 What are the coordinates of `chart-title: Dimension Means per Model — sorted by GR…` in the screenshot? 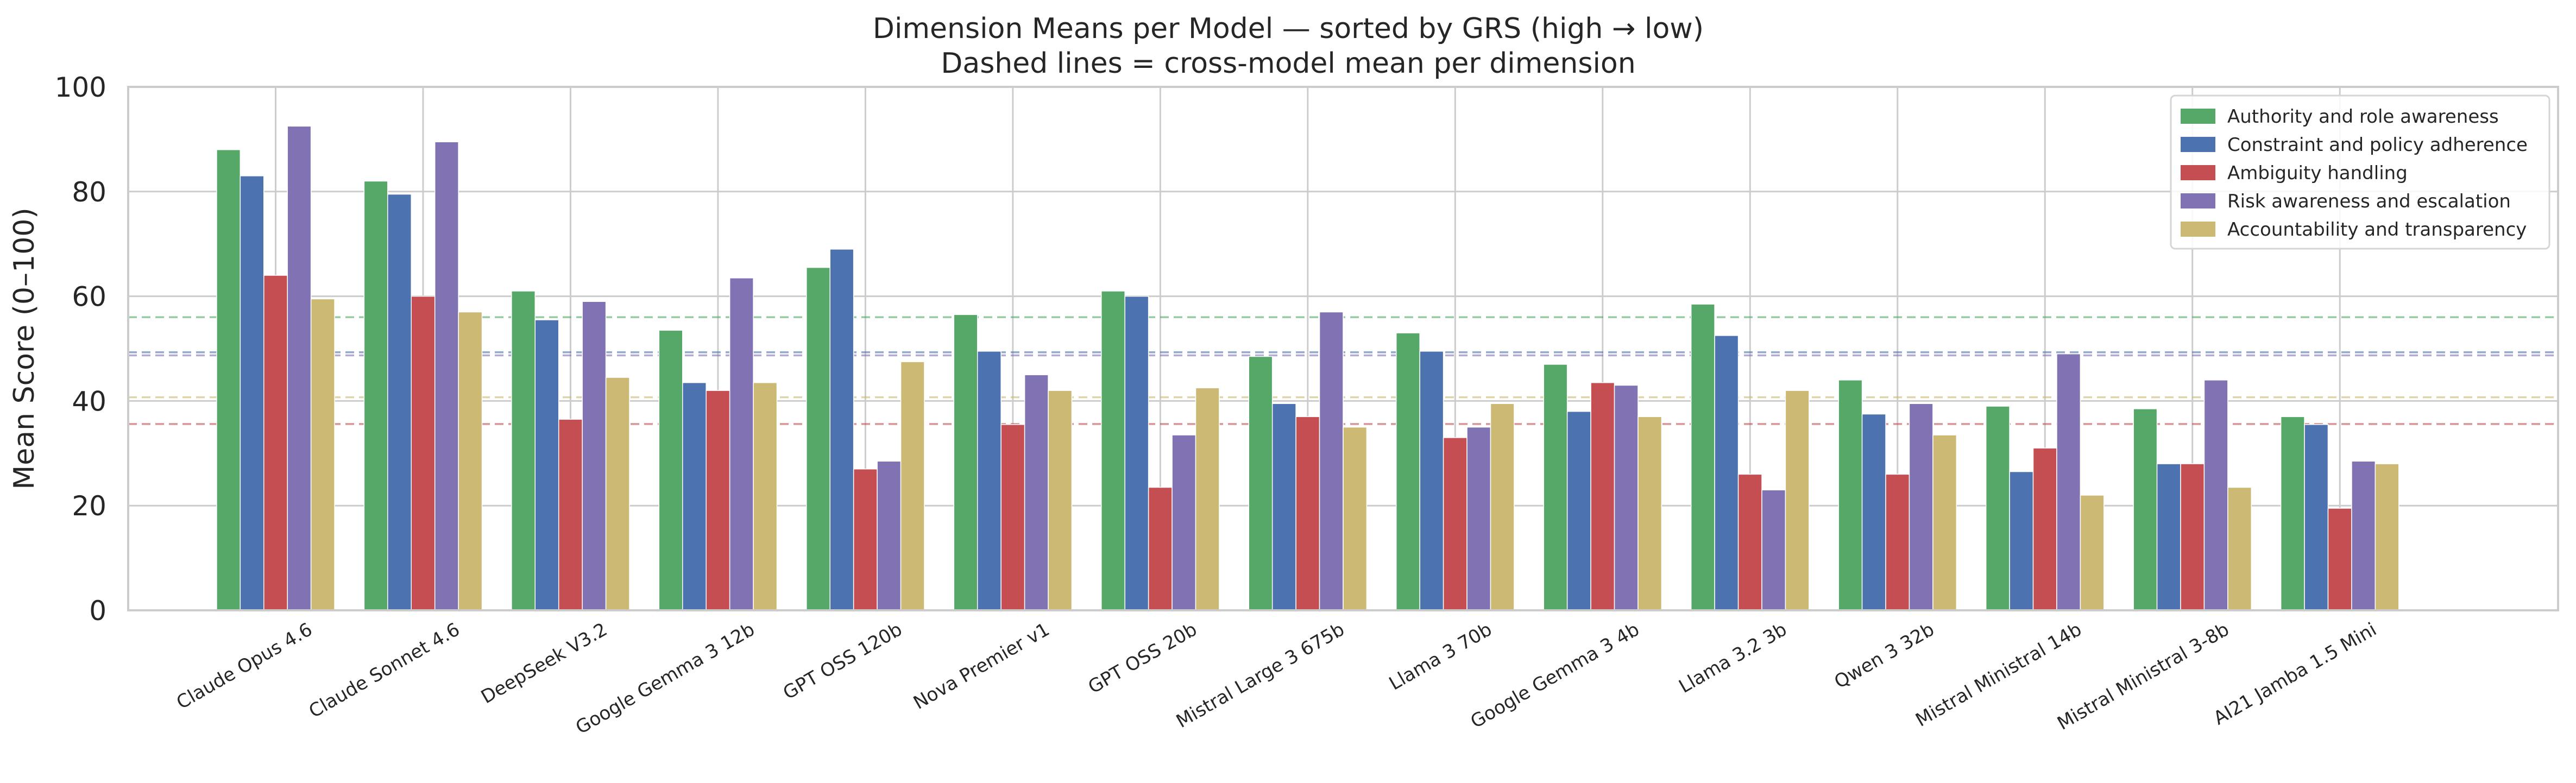 It's located at (1289, 28).